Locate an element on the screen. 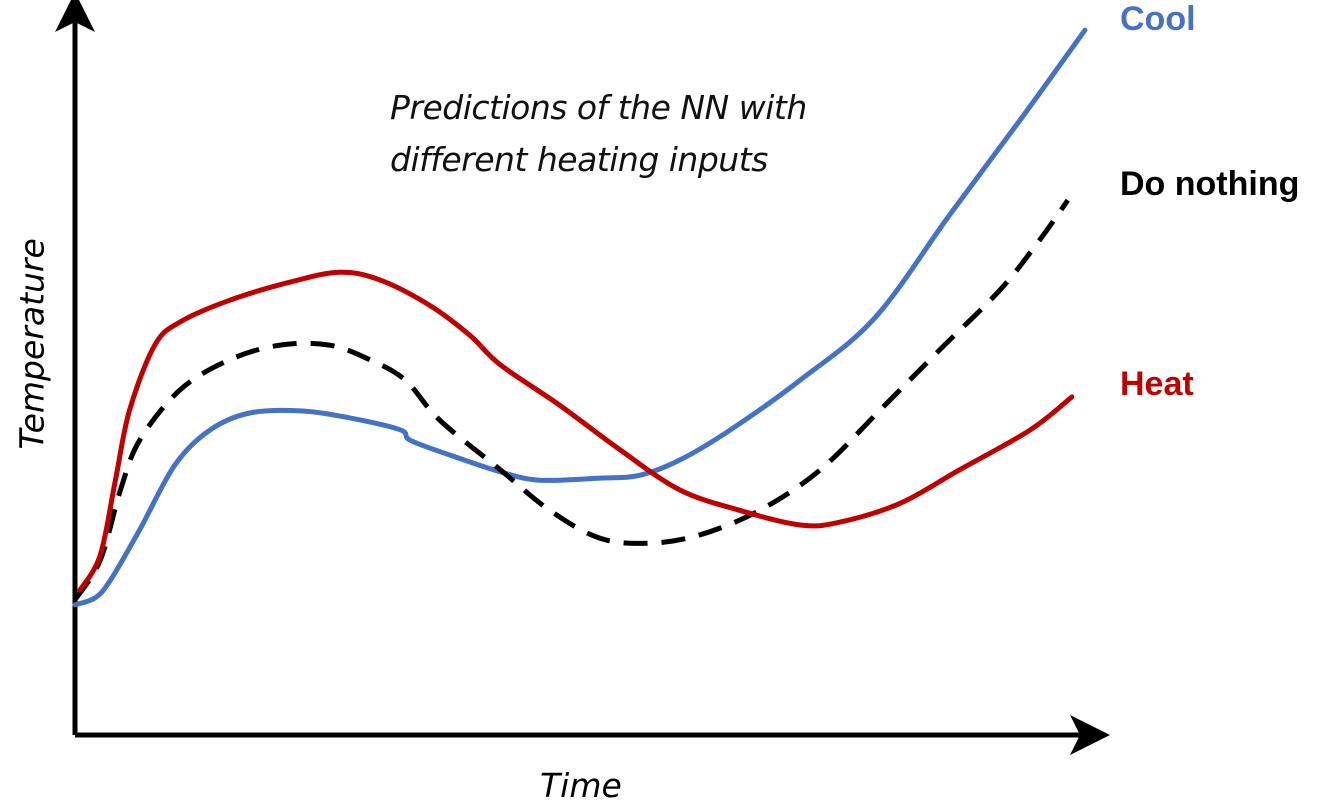 The width and height of the screenshot is (1325, 805). legend-cool: Cool is located at coordinates (1158, 19).